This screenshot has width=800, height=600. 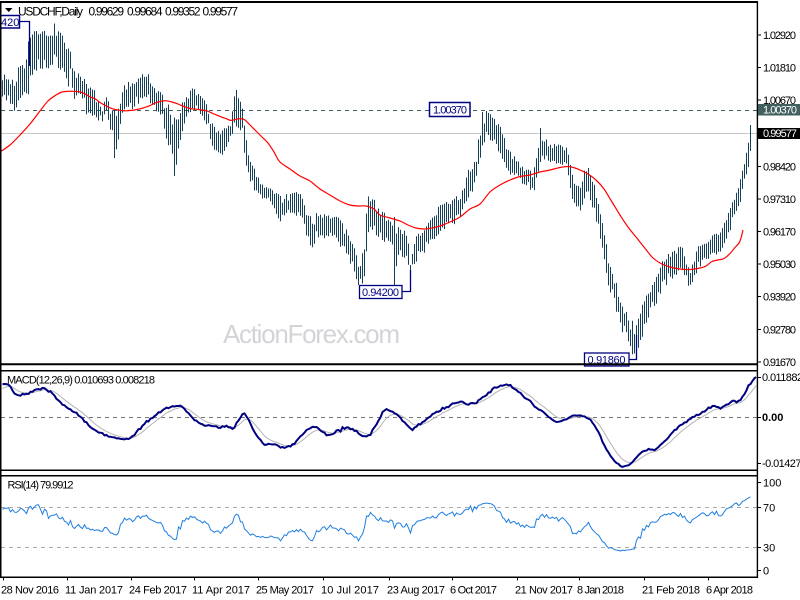 I want to click on svg-text: 0.96170, so click(x=779, y=232).